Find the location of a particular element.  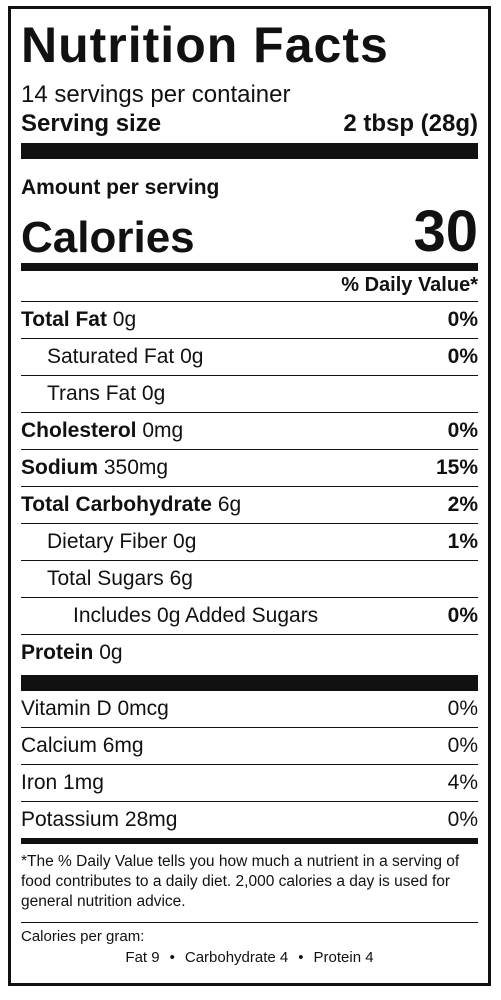

nutrient-dv: 2% is located at coordinates (462, 504).